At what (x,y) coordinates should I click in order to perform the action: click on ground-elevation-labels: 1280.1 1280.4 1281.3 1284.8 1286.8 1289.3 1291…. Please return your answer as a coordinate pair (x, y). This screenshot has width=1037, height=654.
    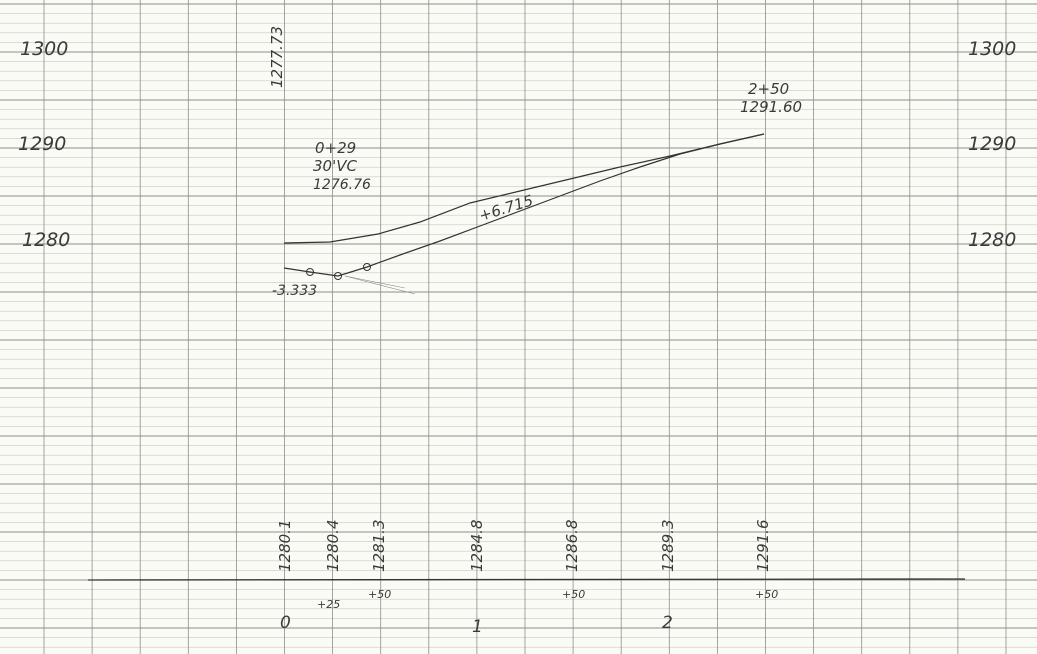
    Looking at the image, I should click on (524, 546).